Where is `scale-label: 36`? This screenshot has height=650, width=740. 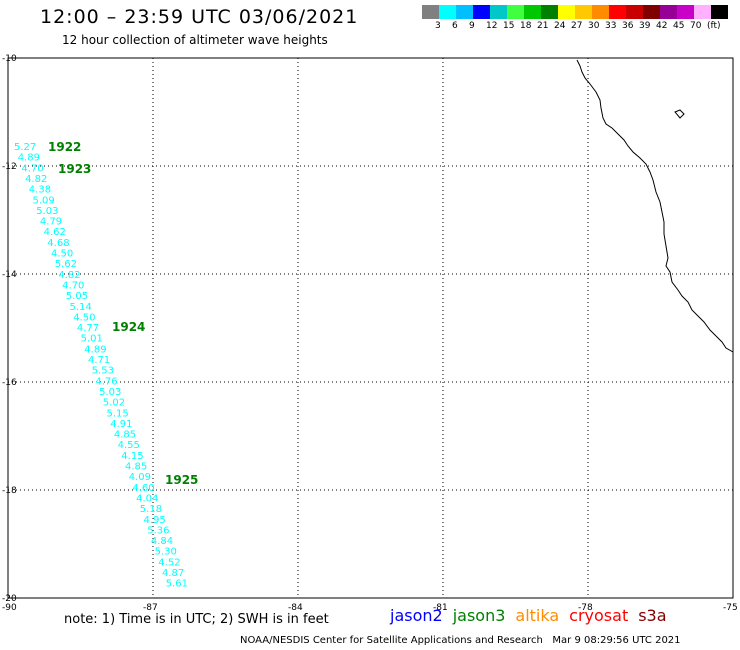
scale-label: 36 is located at coordinates (628, 26).